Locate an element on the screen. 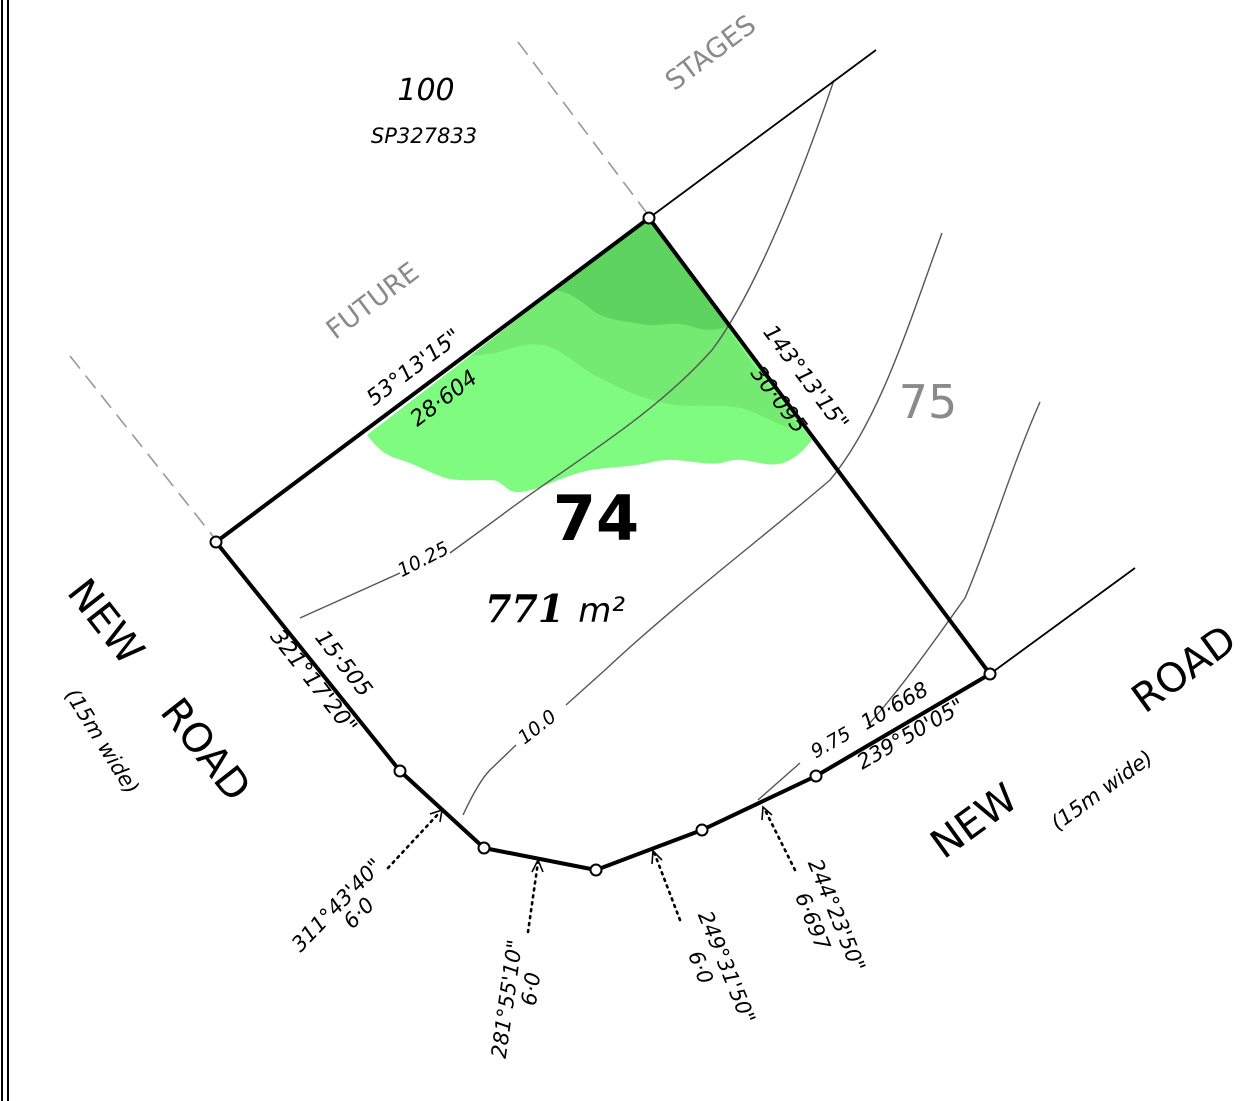 The width and height of the screenshot is (1256, 1101). lot-number: 74 is located at coordinates (596, 518).